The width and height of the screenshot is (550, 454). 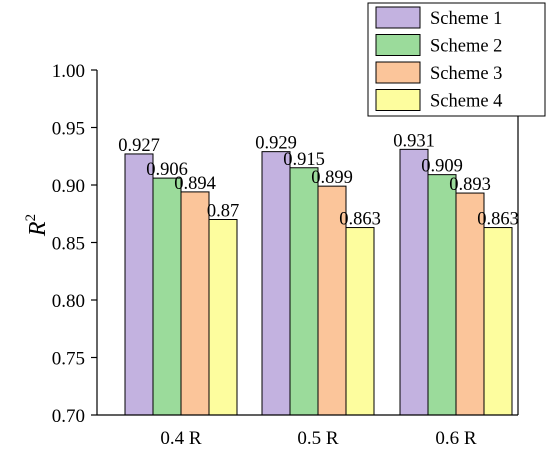 What do you see at coordinates (68, 71) in the screenshot?
I see `y-tick-label-6: 1.00` at bounding box center [68, 71].